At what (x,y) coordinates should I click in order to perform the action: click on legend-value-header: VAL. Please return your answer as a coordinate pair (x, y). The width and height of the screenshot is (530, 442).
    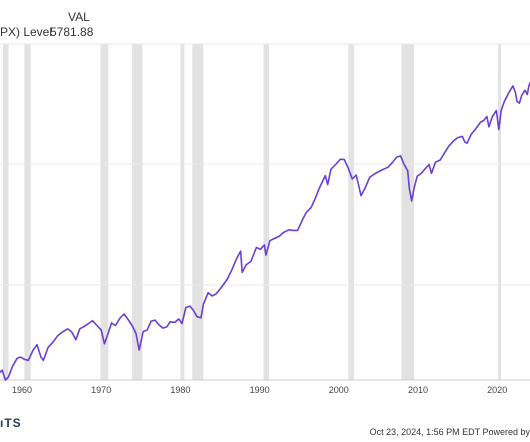
    Looking at the image, I should click on (79, 17).